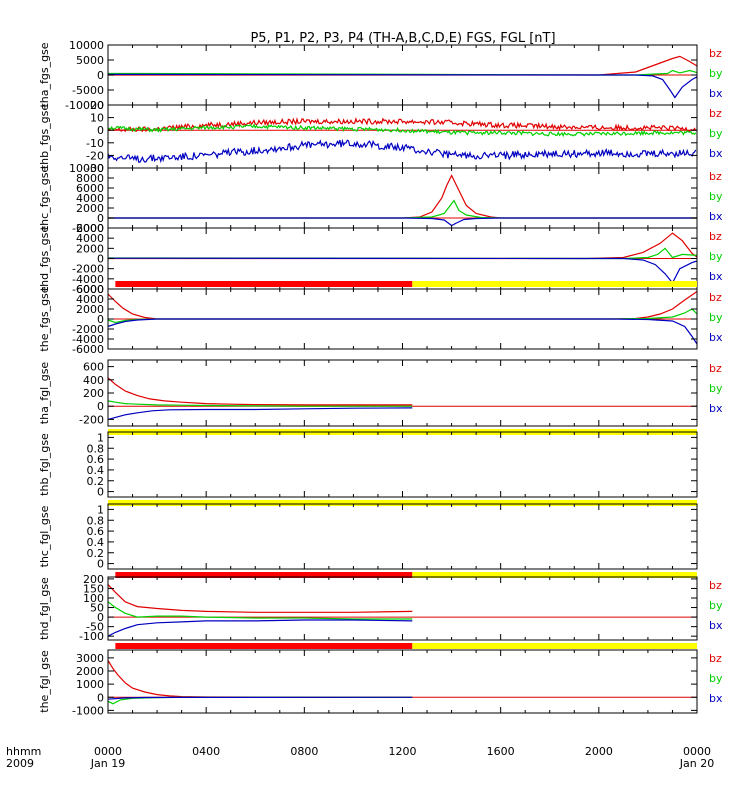  I want to click on ytick-label-5-4: -200, so click(91, 419).